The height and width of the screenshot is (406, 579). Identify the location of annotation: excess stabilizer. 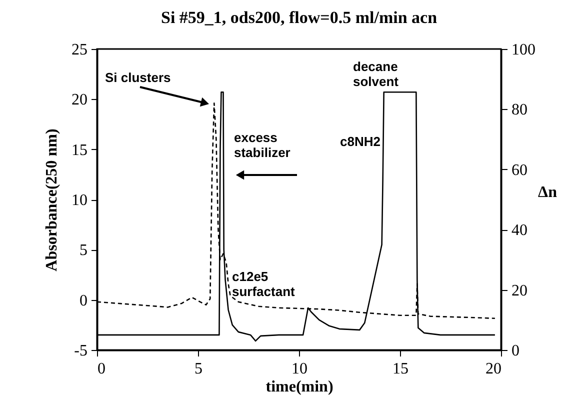
(262, 145).